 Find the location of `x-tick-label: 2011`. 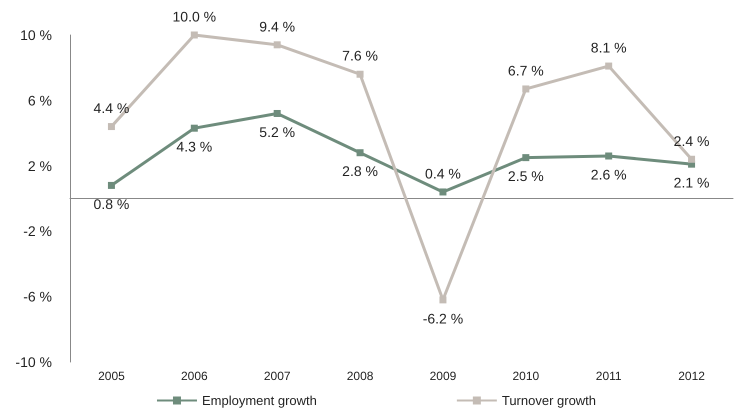

x-tick-label: 2011 is located at coordinates (609, 376).